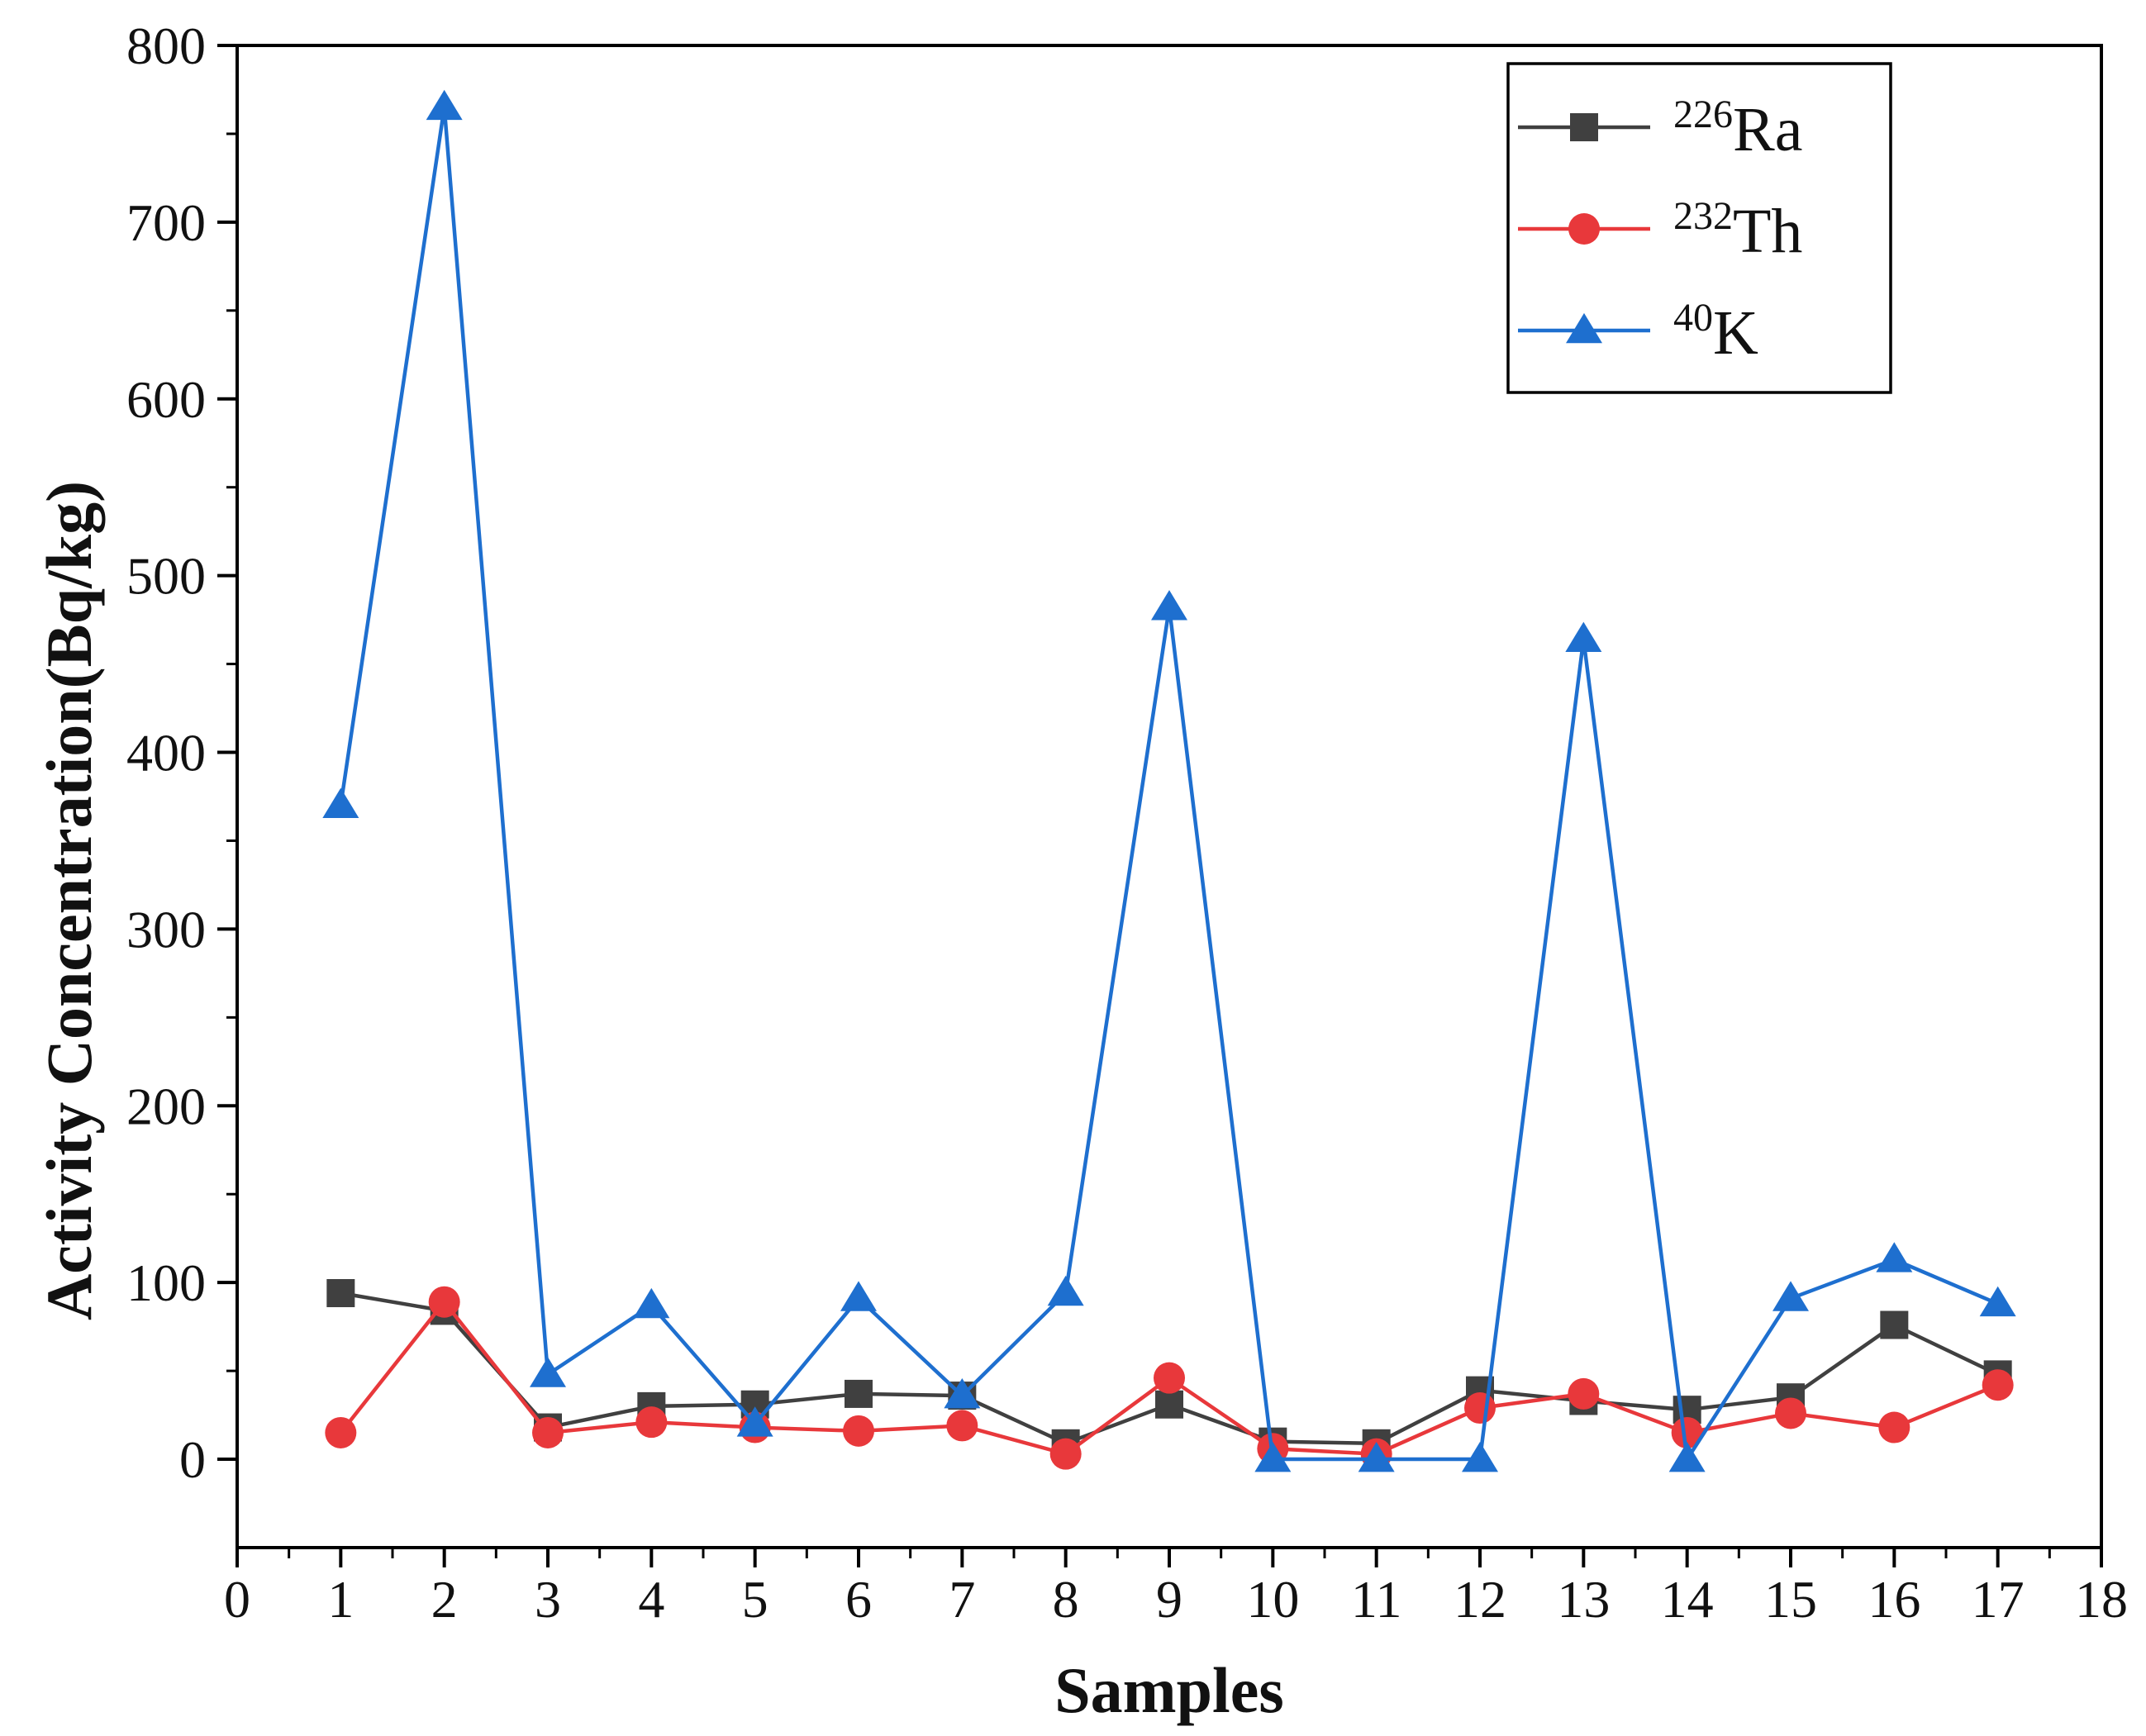 The width and height of the screenshot is (2146, 1736). I want to click on y-axis: 0 100 200 300 400 500 600 700 800, so click(181, 753).